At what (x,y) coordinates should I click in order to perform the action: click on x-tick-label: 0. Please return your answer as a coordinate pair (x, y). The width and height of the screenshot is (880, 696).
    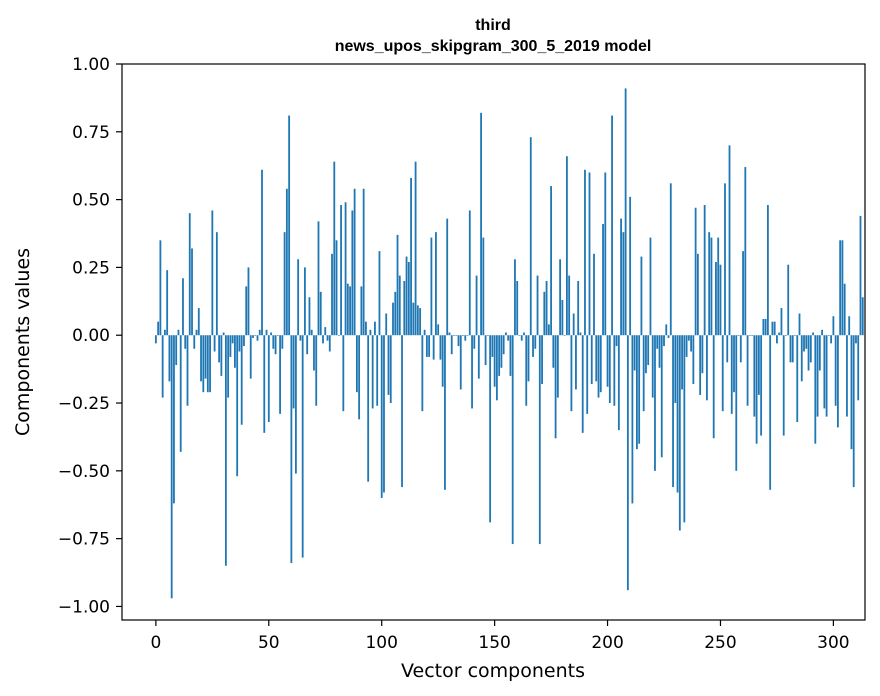
    Looking at the image, I should click on (155, 643).